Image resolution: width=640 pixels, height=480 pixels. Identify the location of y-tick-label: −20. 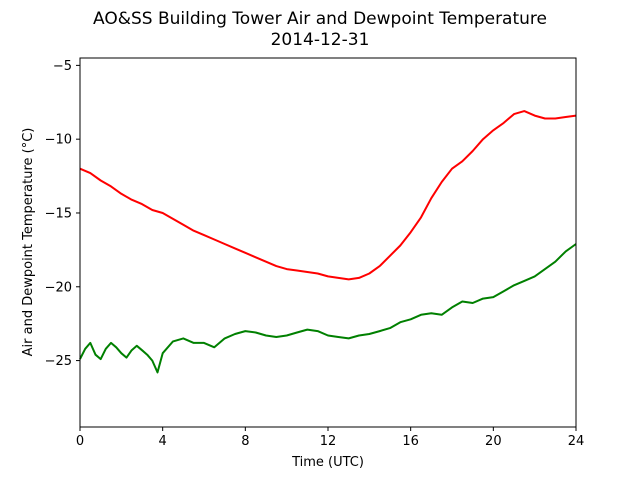
(58, 287).